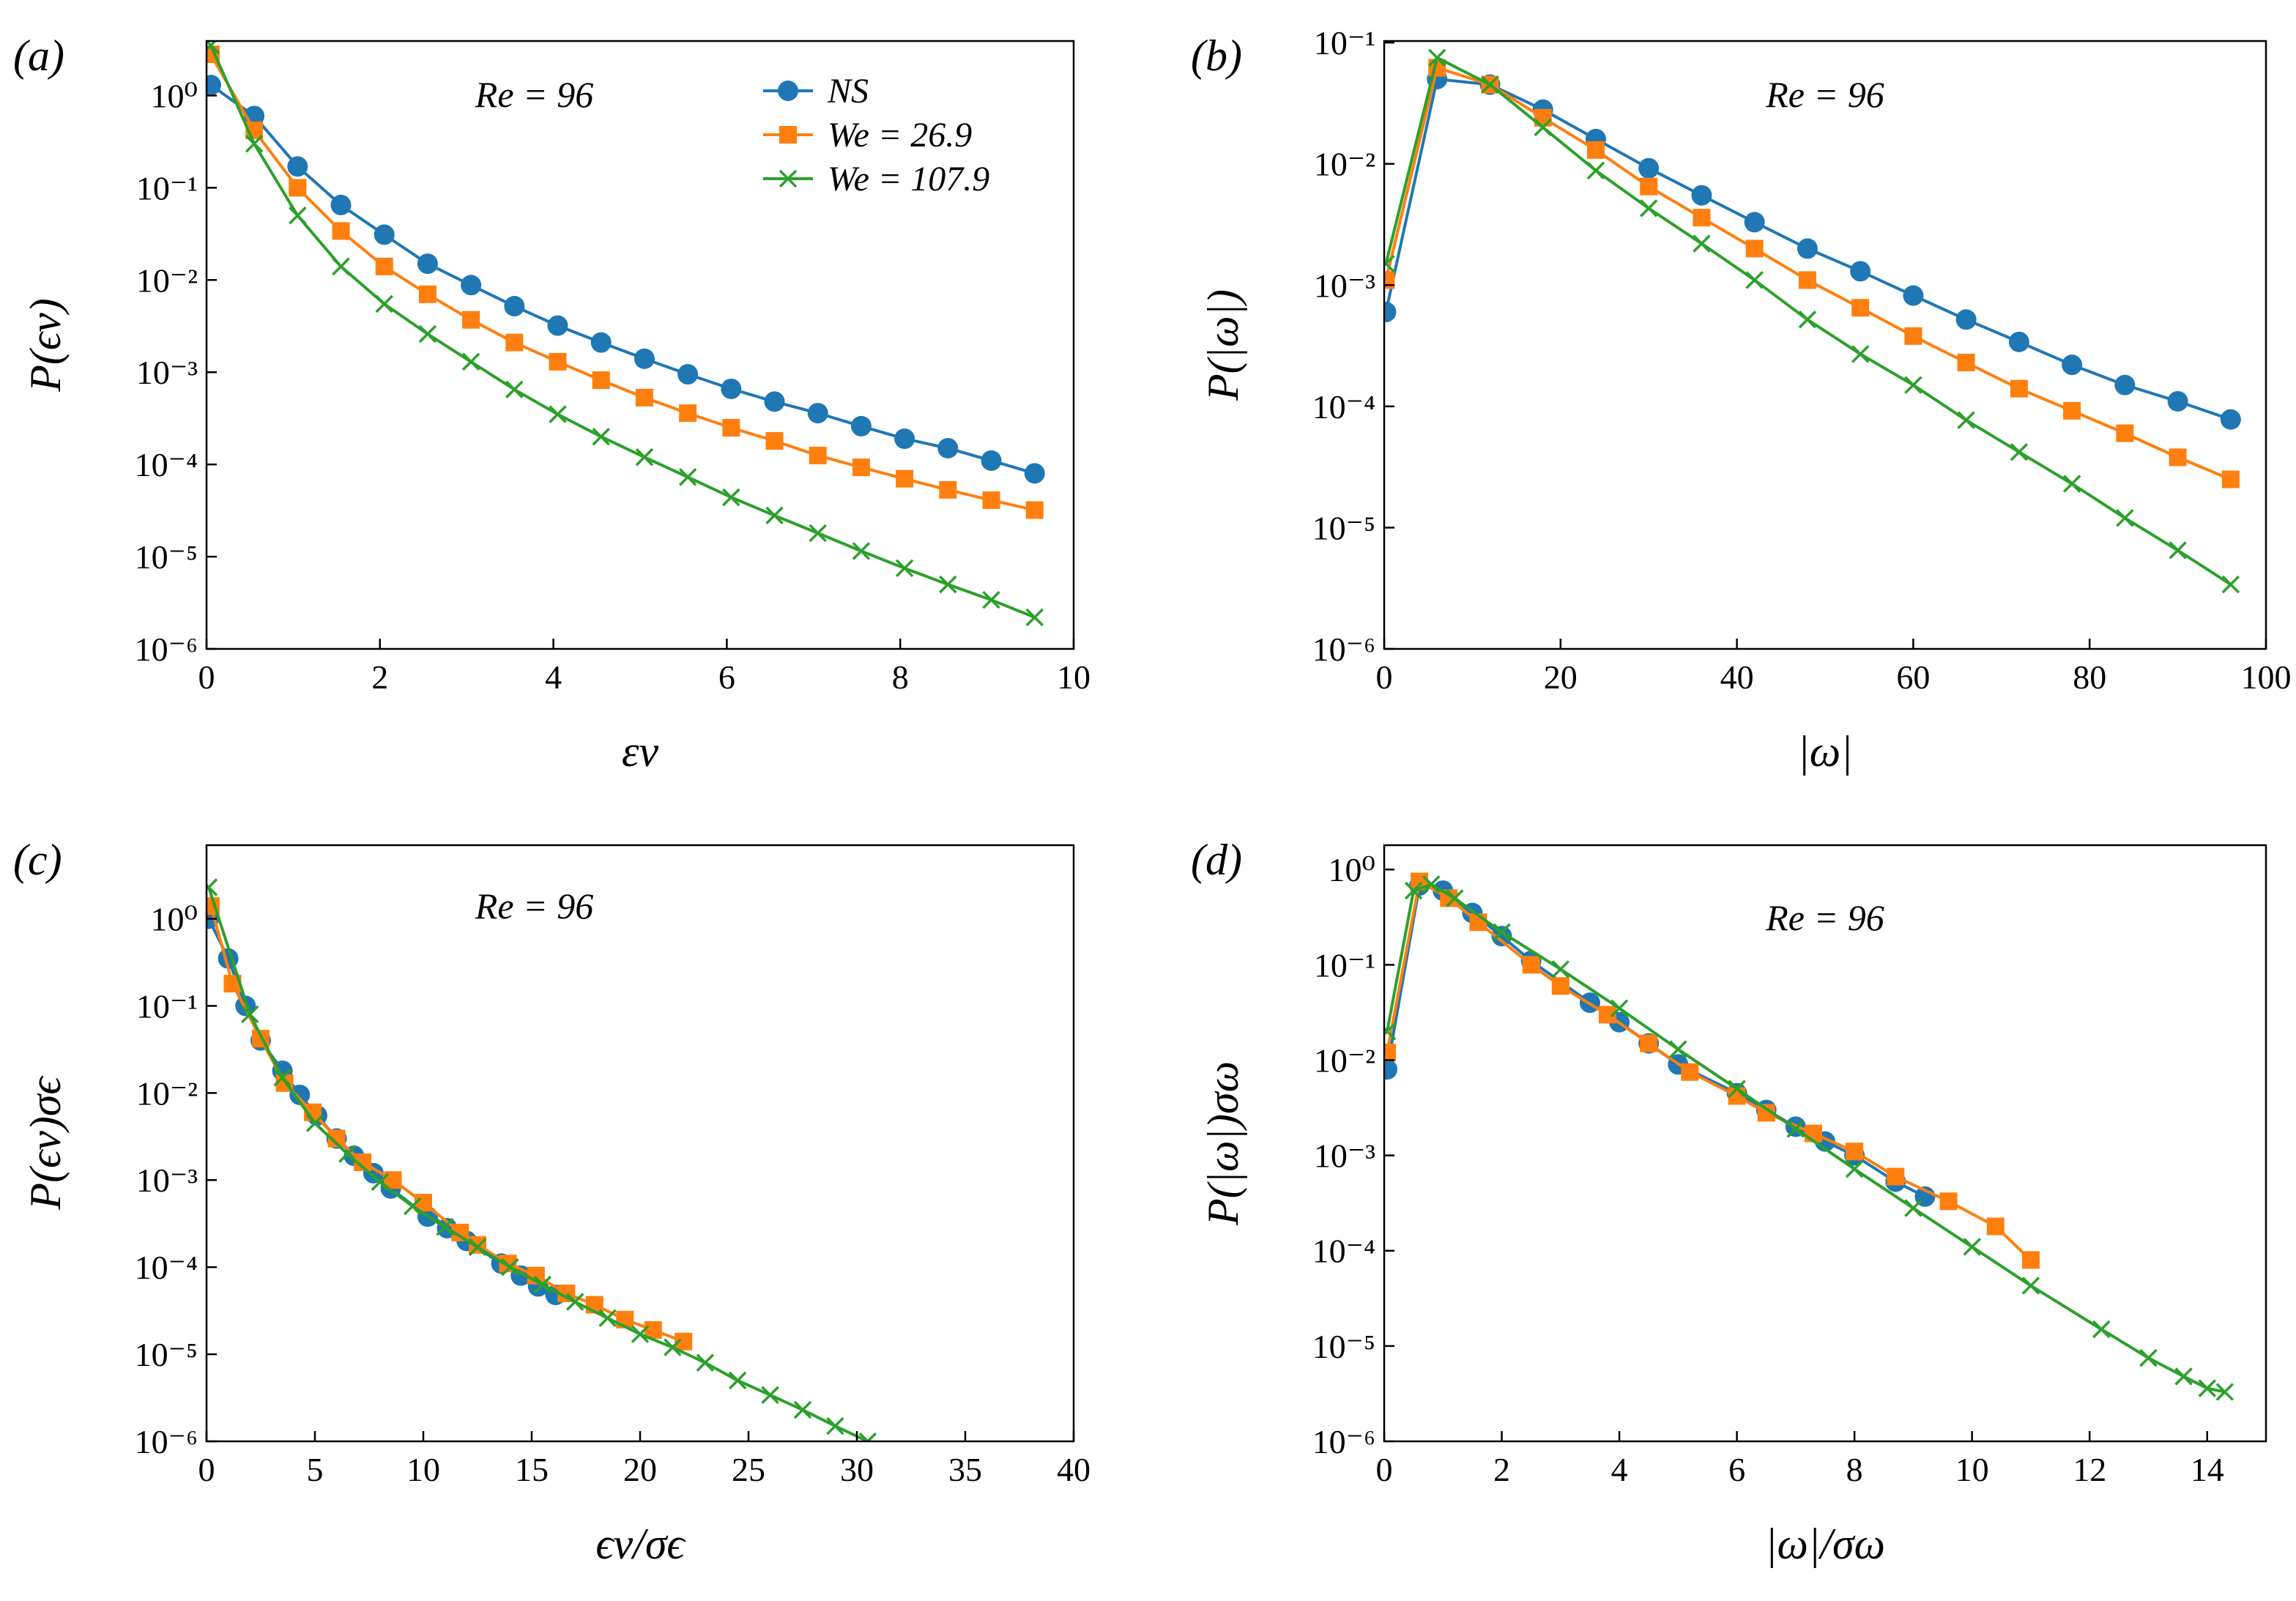 The height and width of the screenshot is (1601, 2296). What do you see at coordinates (166, 1442) in the screenshot?
I see `y-tick-label: 10⁻⁶` at bounding box center [166, 1442].